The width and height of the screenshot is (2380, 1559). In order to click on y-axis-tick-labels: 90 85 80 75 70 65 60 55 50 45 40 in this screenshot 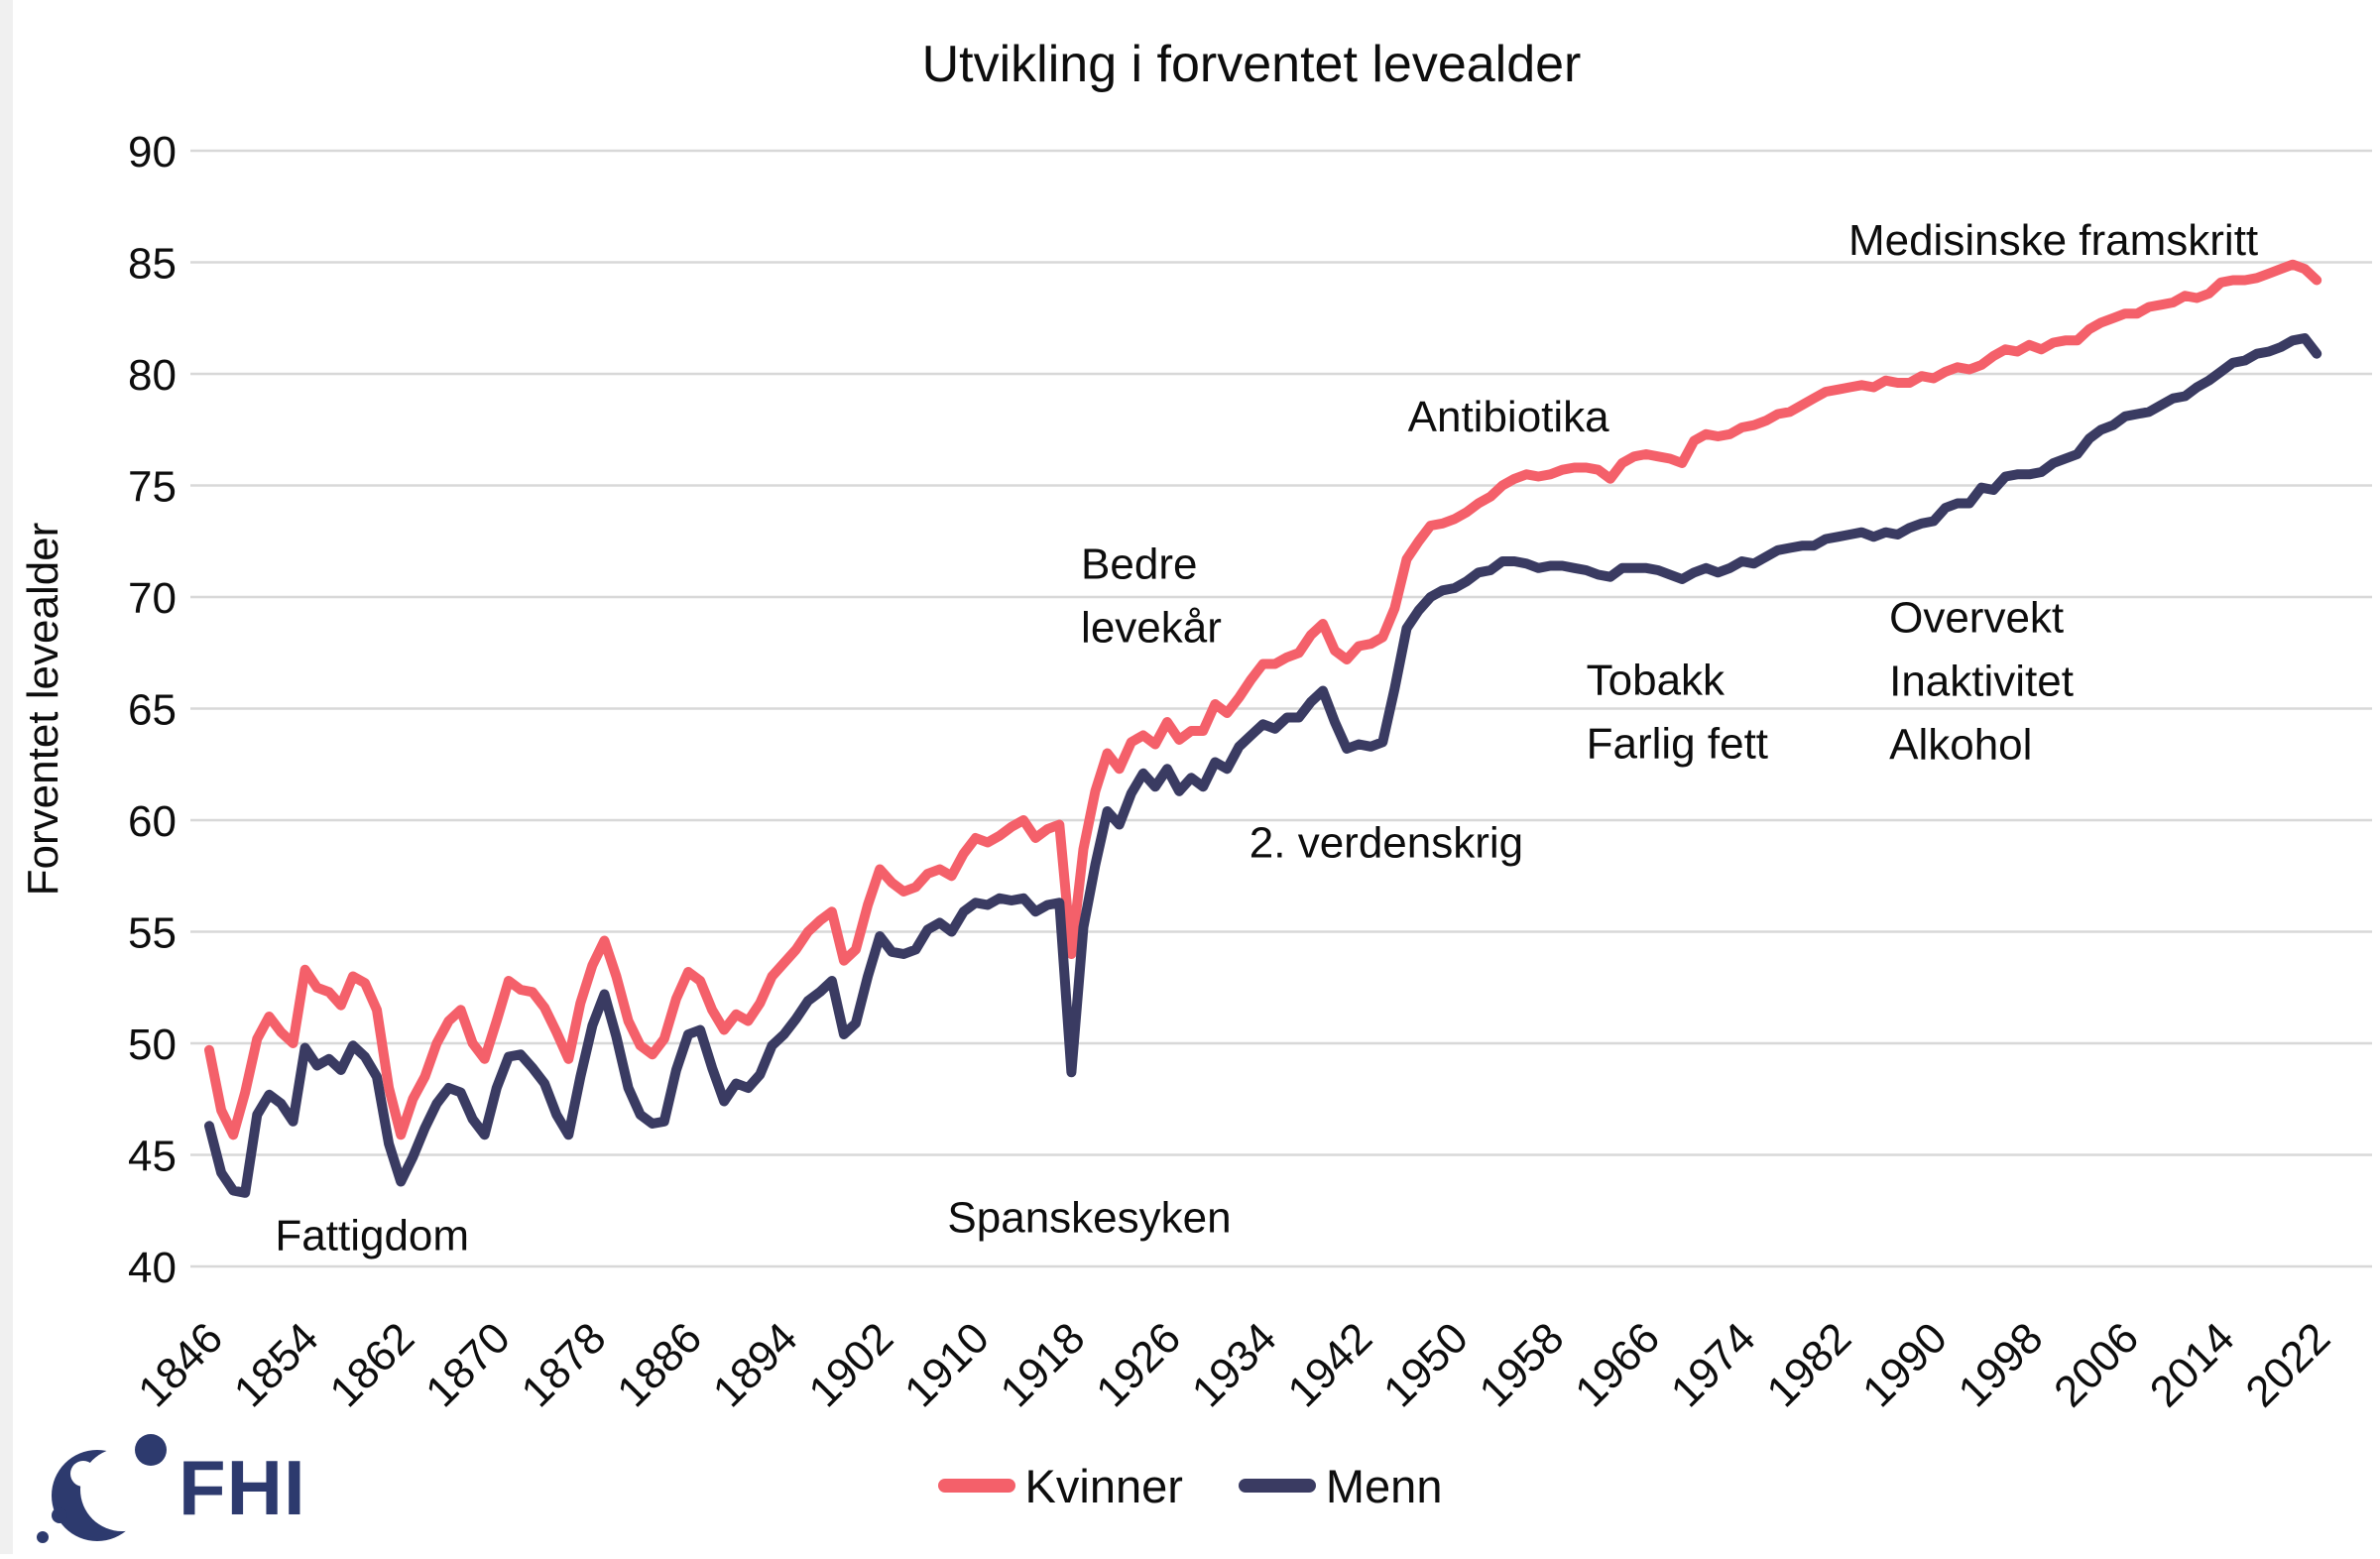, I will do `click(152, 710)`.